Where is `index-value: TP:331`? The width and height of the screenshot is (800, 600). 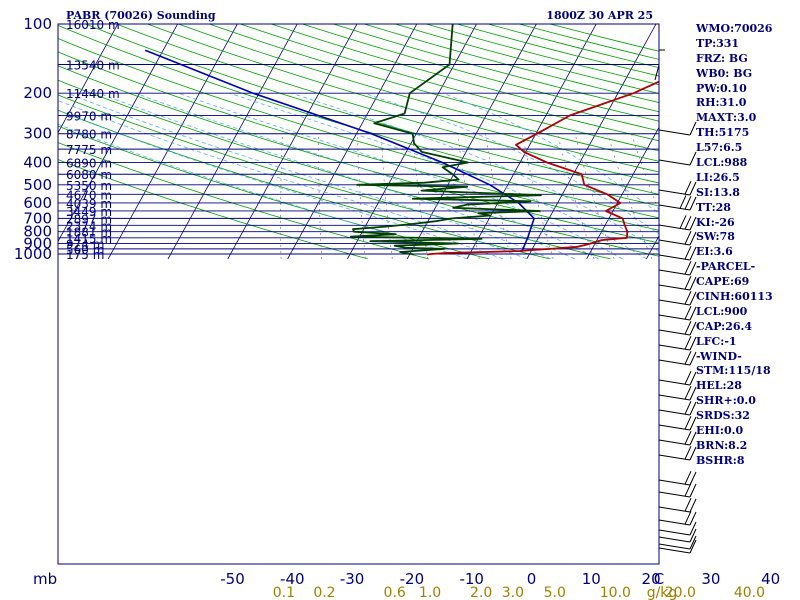 index-value: TP:331 is located at coordinates (718, 43).